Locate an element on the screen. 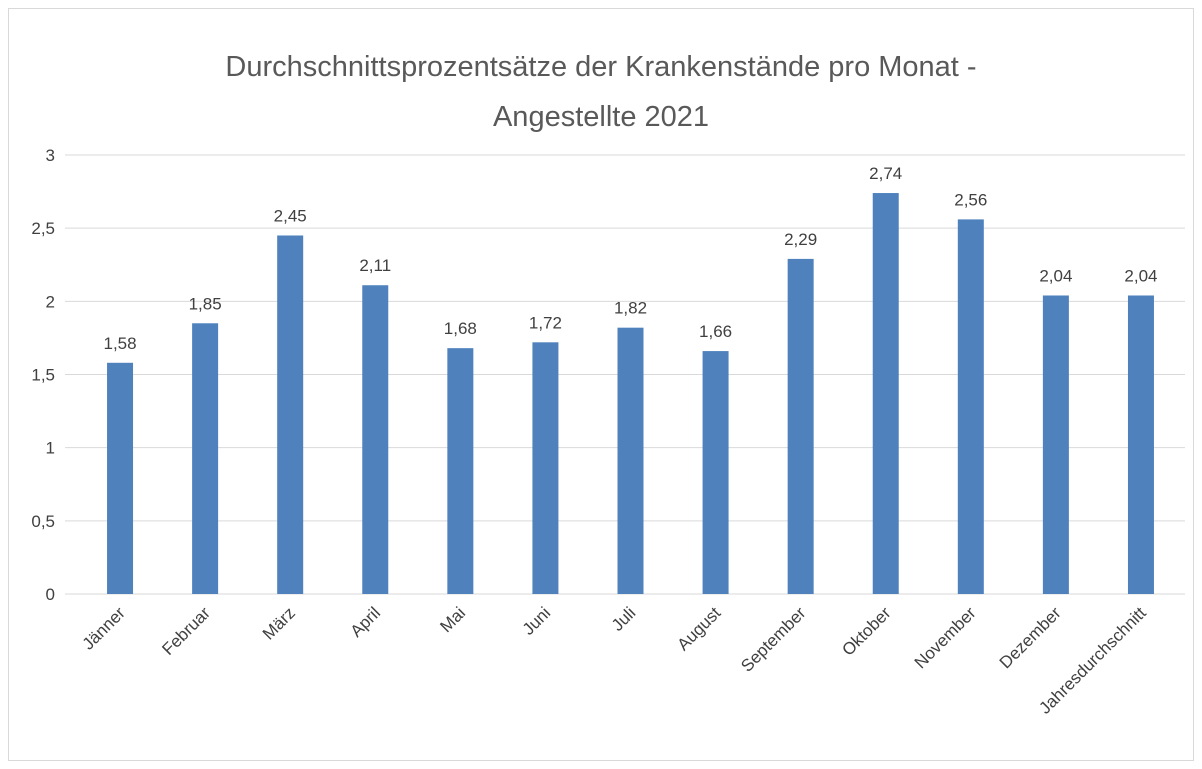 This screenshot has width=1202, height=769. data-label: 1,68 is located at coordinates (460, 328).